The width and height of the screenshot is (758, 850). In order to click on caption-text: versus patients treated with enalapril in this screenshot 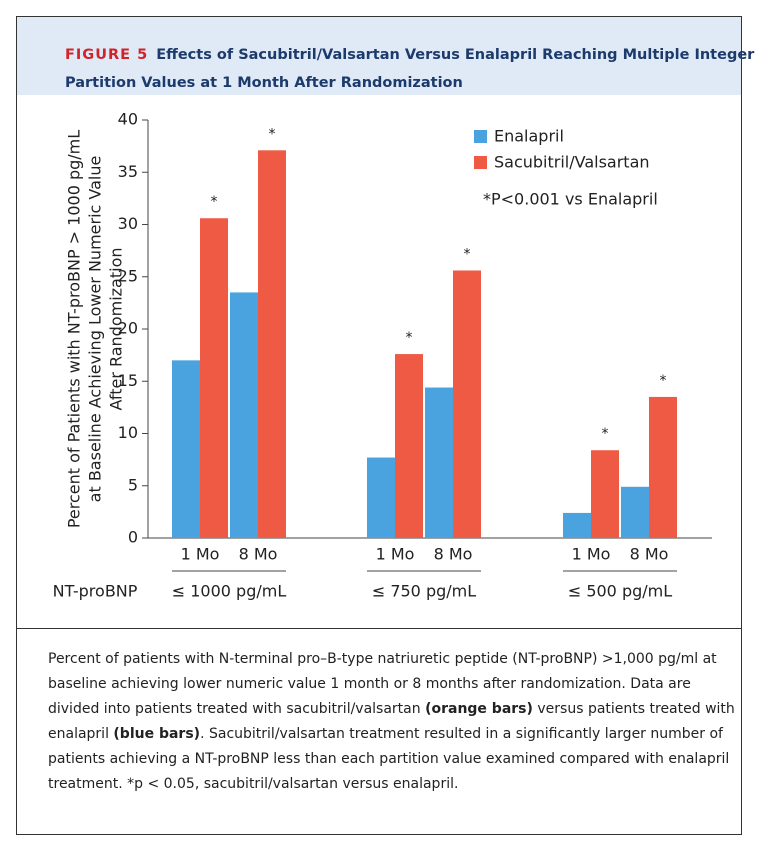, I will do `click(391, 721)`.